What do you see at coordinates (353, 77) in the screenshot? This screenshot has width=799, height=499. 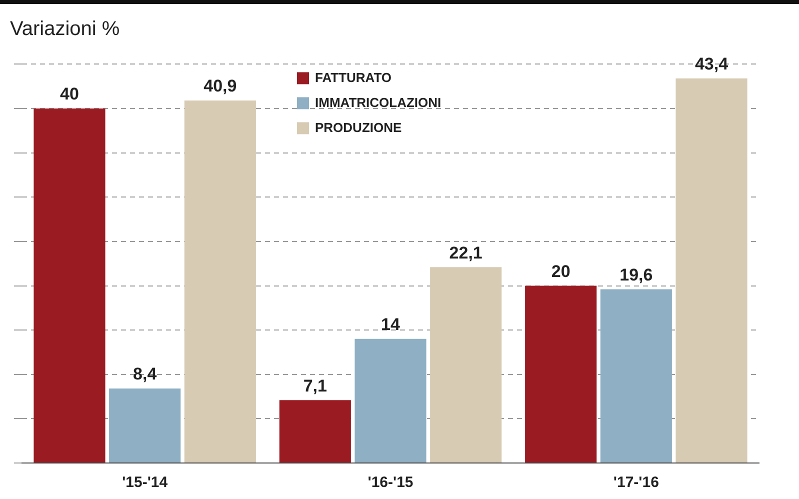 I see `legend-label: FATTURATO` at bounding box center [353, 77].